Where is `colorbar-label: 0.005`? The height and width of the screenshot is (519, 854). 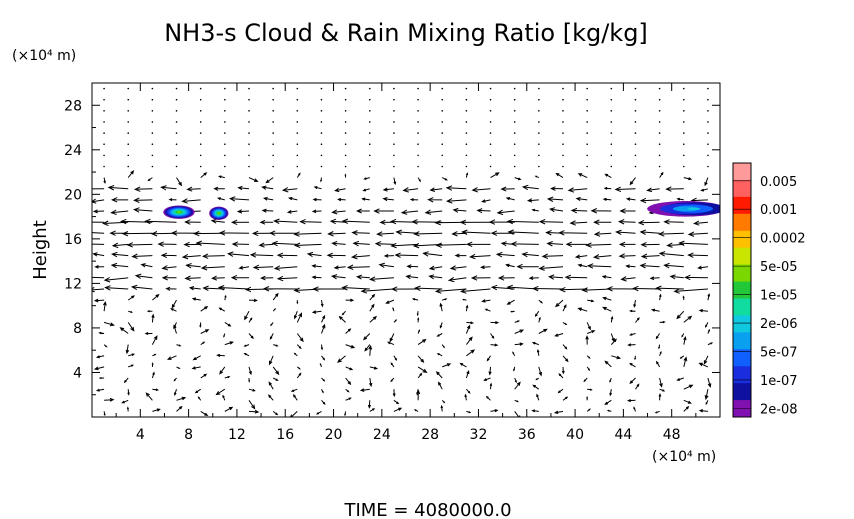
colorbar-label: 0.005 is located at coordinates (778, 182).